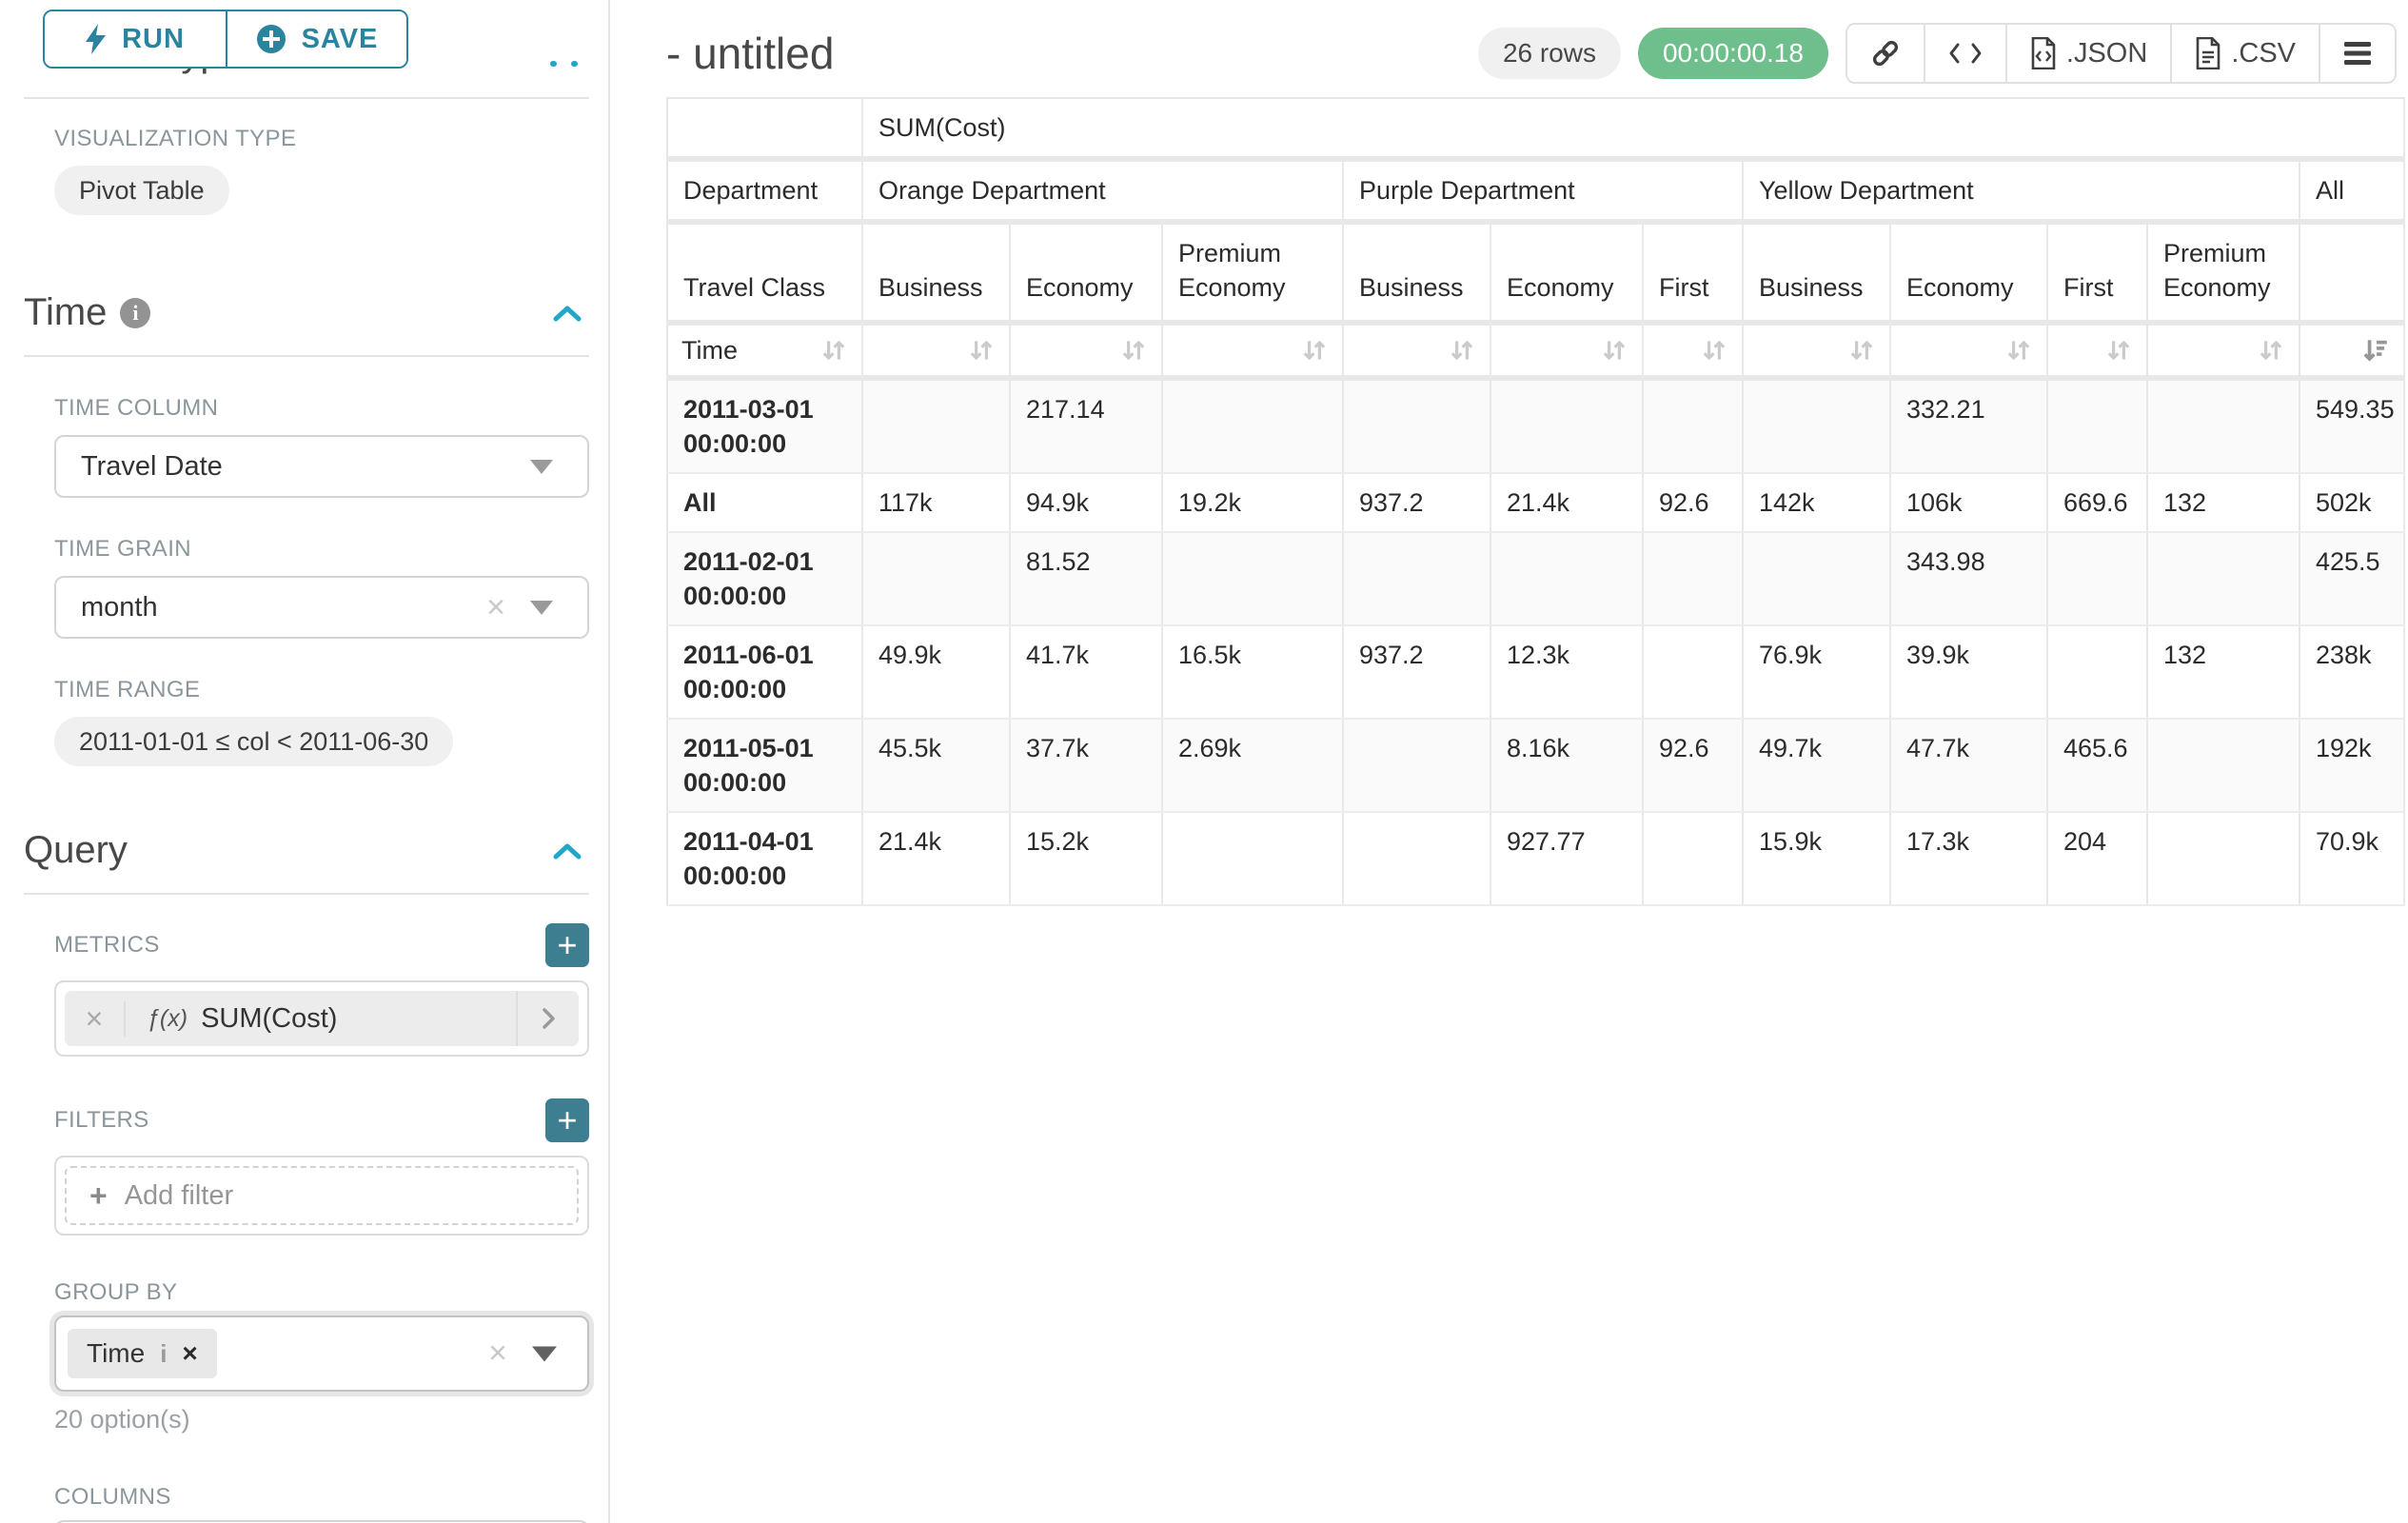 The height and width of the screenshot is (1523, 2408). Describe the element at coordinates (1417, 503) in the screenshot. I see `value-cell: 937.2` at that location.